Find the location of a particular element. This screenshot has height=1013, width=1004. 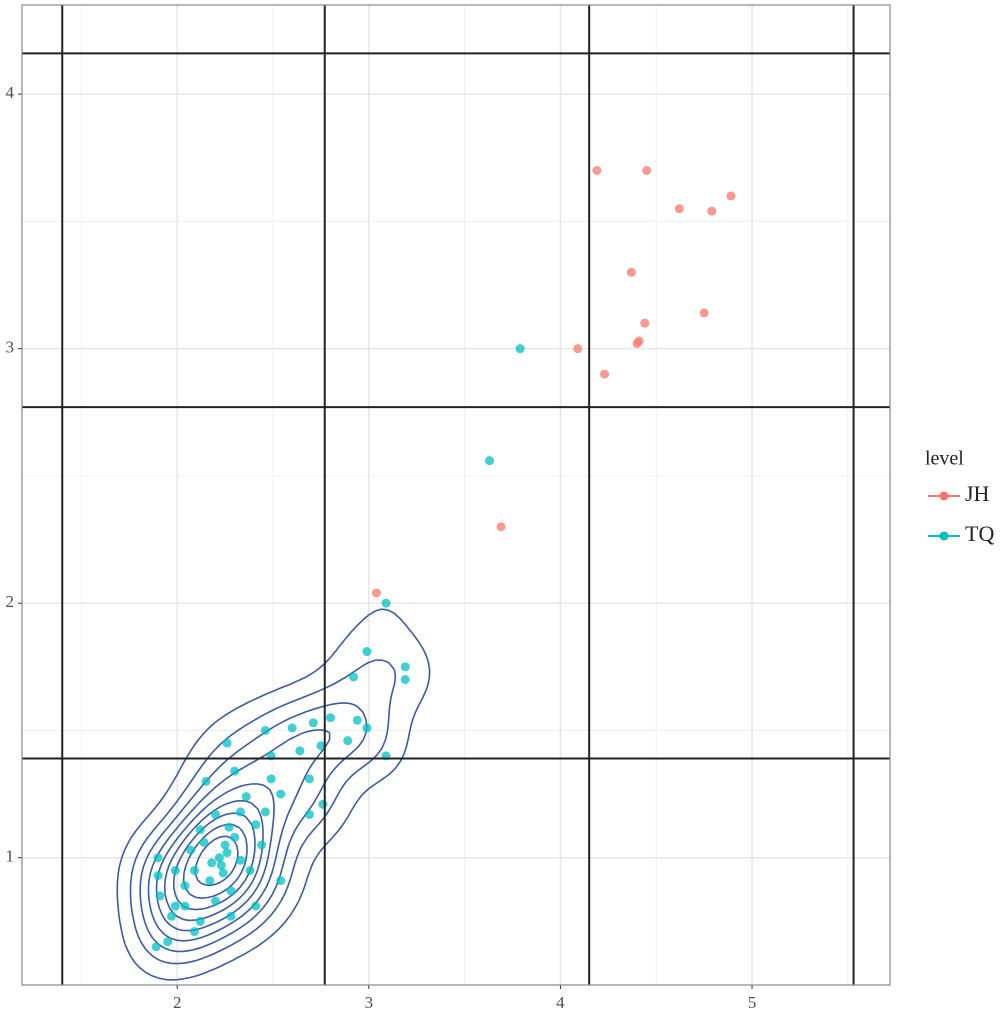

x-tick-label: 5 is located at coordinates (752, 1002).